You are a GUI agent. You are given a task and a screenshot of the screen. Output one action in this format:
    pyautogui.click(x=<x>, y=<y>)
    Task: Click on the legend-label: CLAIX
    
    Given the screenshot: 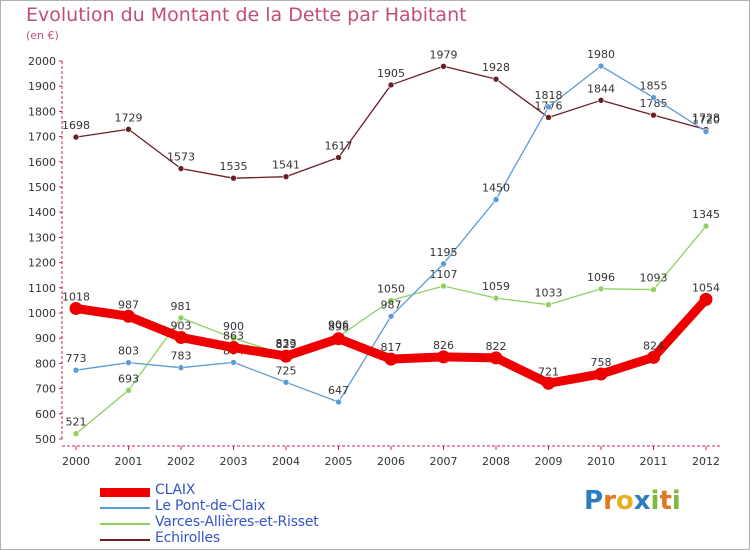 What is the action you would take?
    pyautogui.click(x=175, y=490)
    